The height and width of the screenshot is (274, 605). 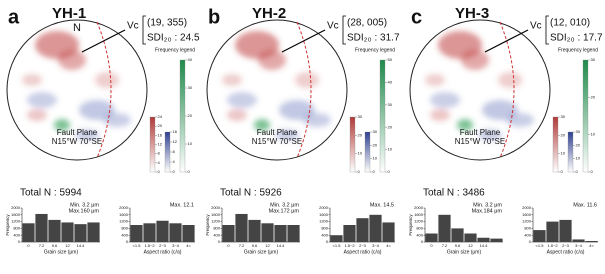 I want to click on legend-title: Frequency legend, so click(x=175, y=50).